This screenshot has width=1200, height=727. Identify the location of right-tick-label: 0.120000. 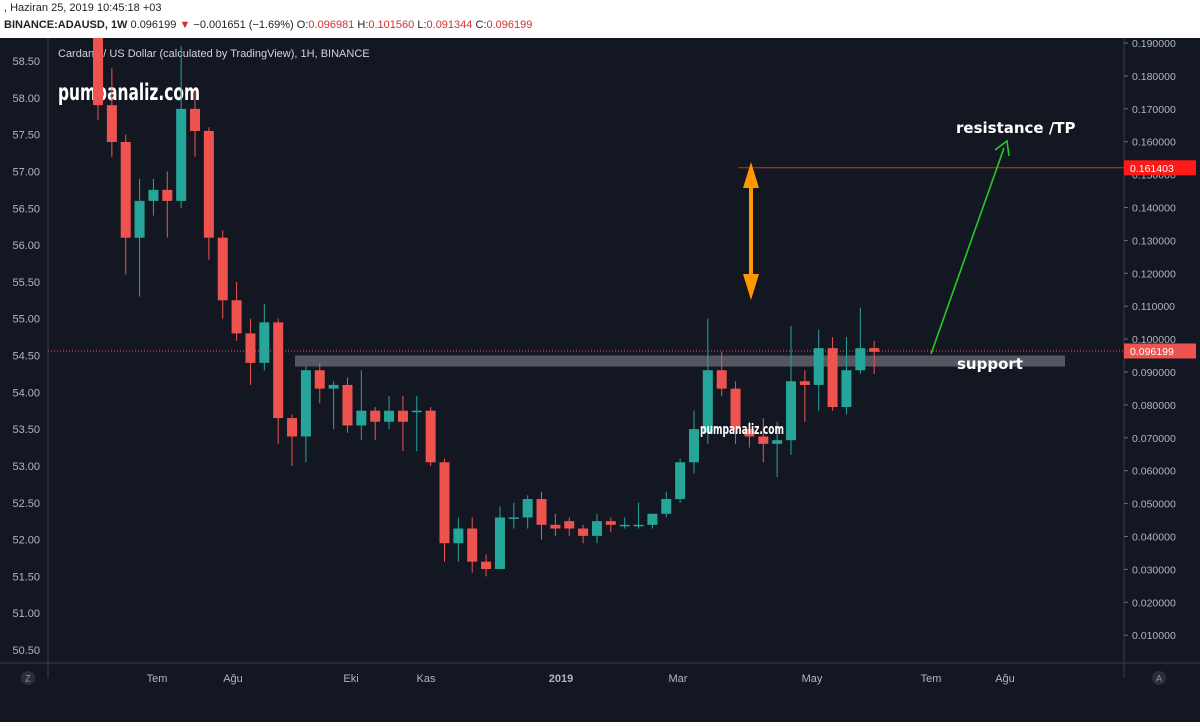
(1154, 274).